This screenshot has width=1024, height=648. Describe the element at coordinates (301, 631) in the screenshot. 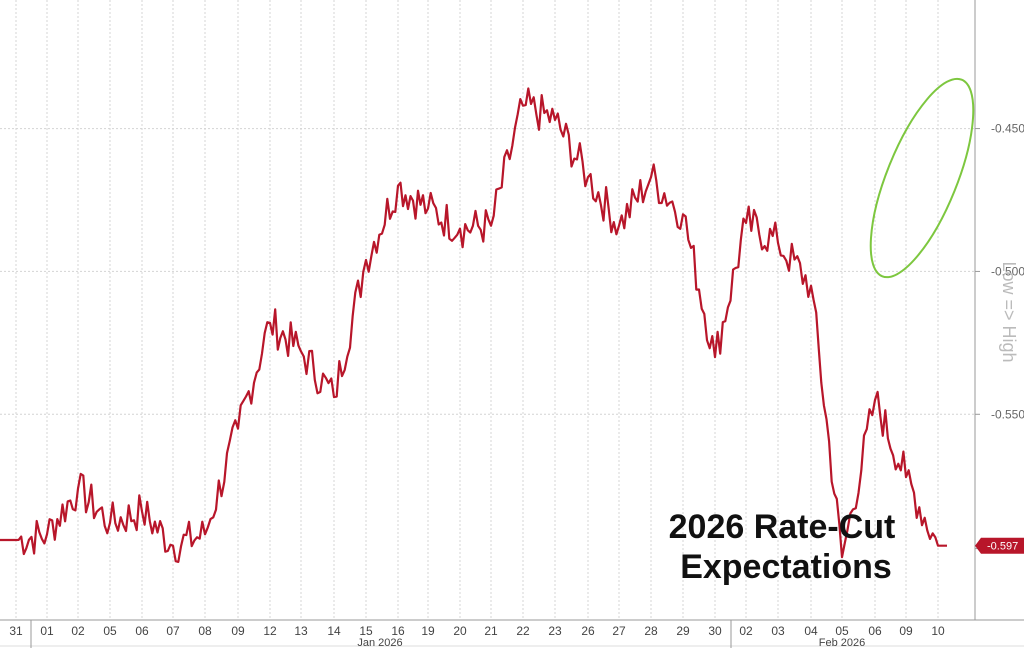

I see `x-tick-label: 13` at that location.